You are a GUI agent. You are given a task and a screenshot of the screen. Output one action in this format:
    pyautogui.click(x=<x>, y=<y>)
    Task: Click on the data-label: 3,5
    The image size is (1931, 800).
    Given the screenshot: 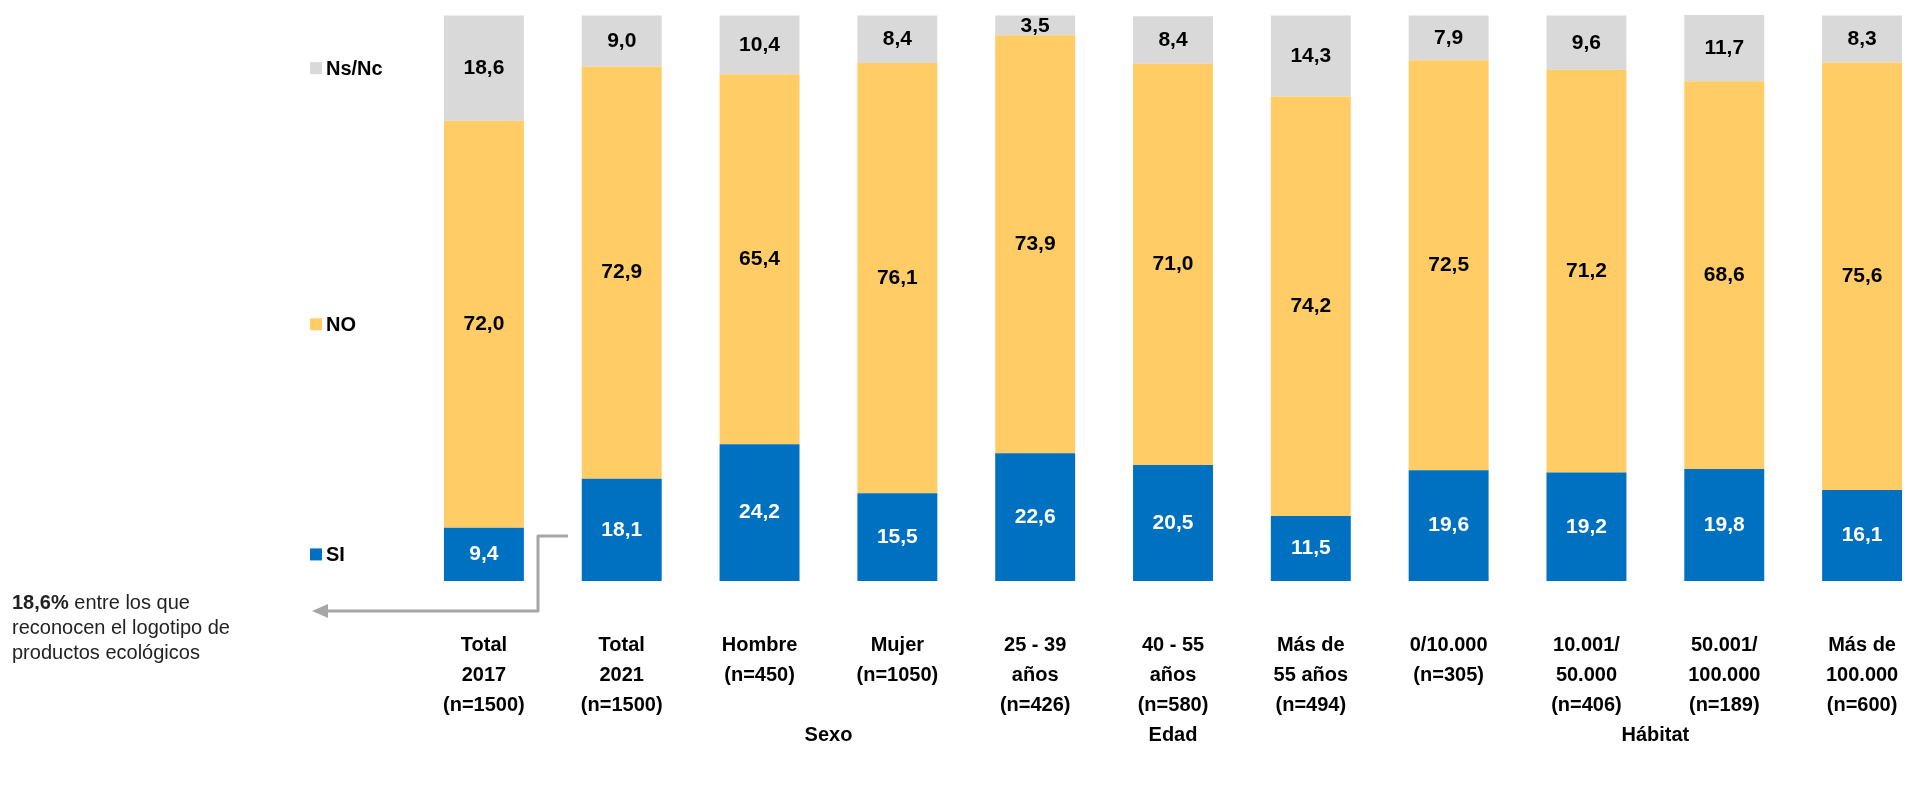 What is the action you would take?
    pyautogui.click(x=1035, y=25)
    